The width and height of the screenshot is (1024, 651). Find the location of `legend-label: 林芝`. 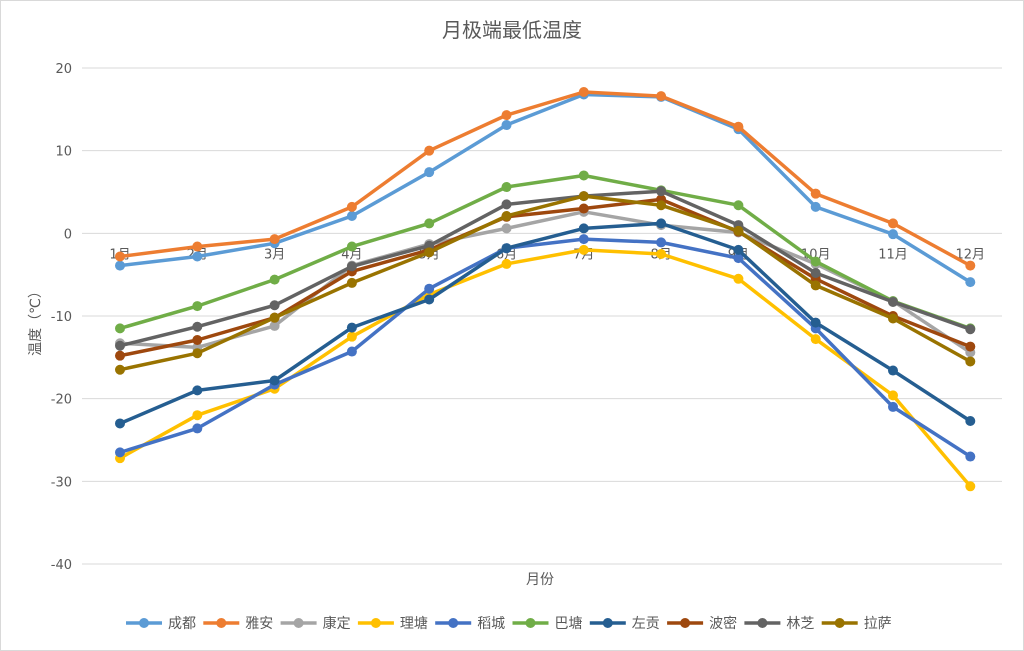

legend-label: 林芝 is located at coordinates (800, 624).